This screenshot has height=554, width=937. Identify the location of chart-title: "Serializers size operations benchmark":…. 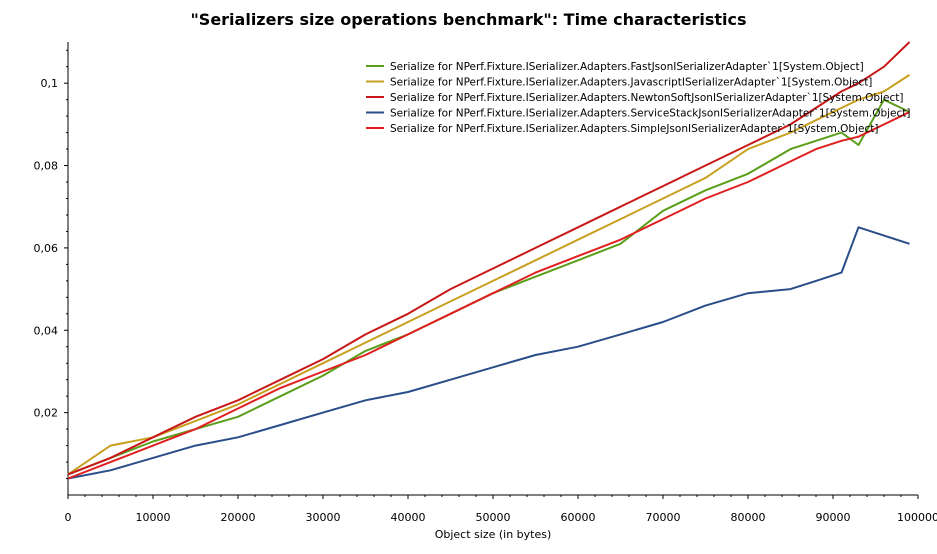
(468, 19).